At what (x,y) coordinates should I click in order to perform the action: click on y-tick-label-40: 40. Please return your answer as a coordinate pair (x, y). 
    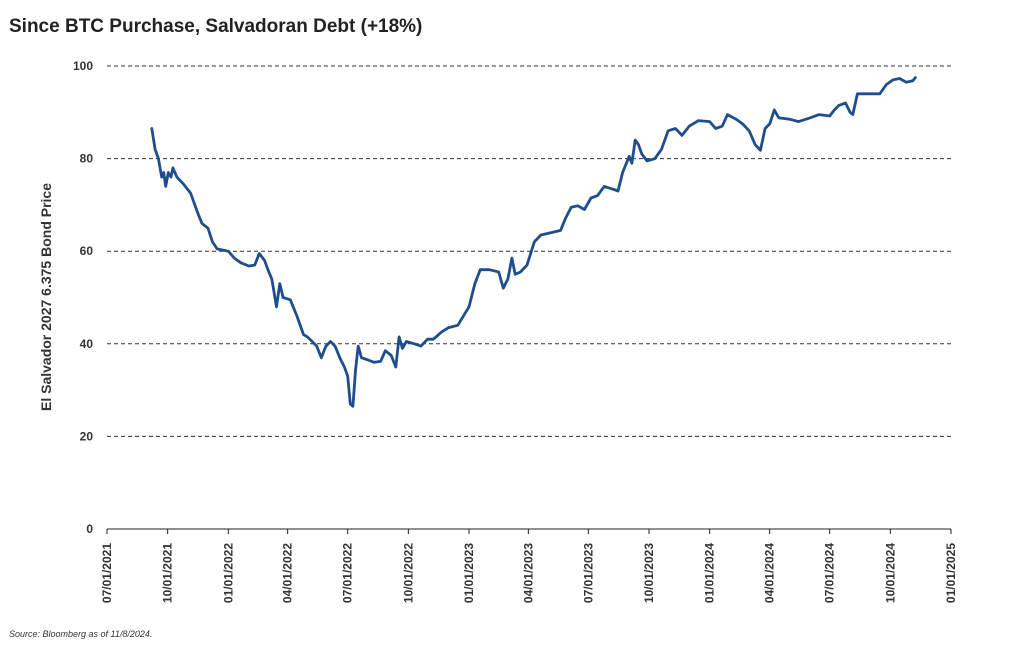
    Looking at the image, I should click on (87, 344).